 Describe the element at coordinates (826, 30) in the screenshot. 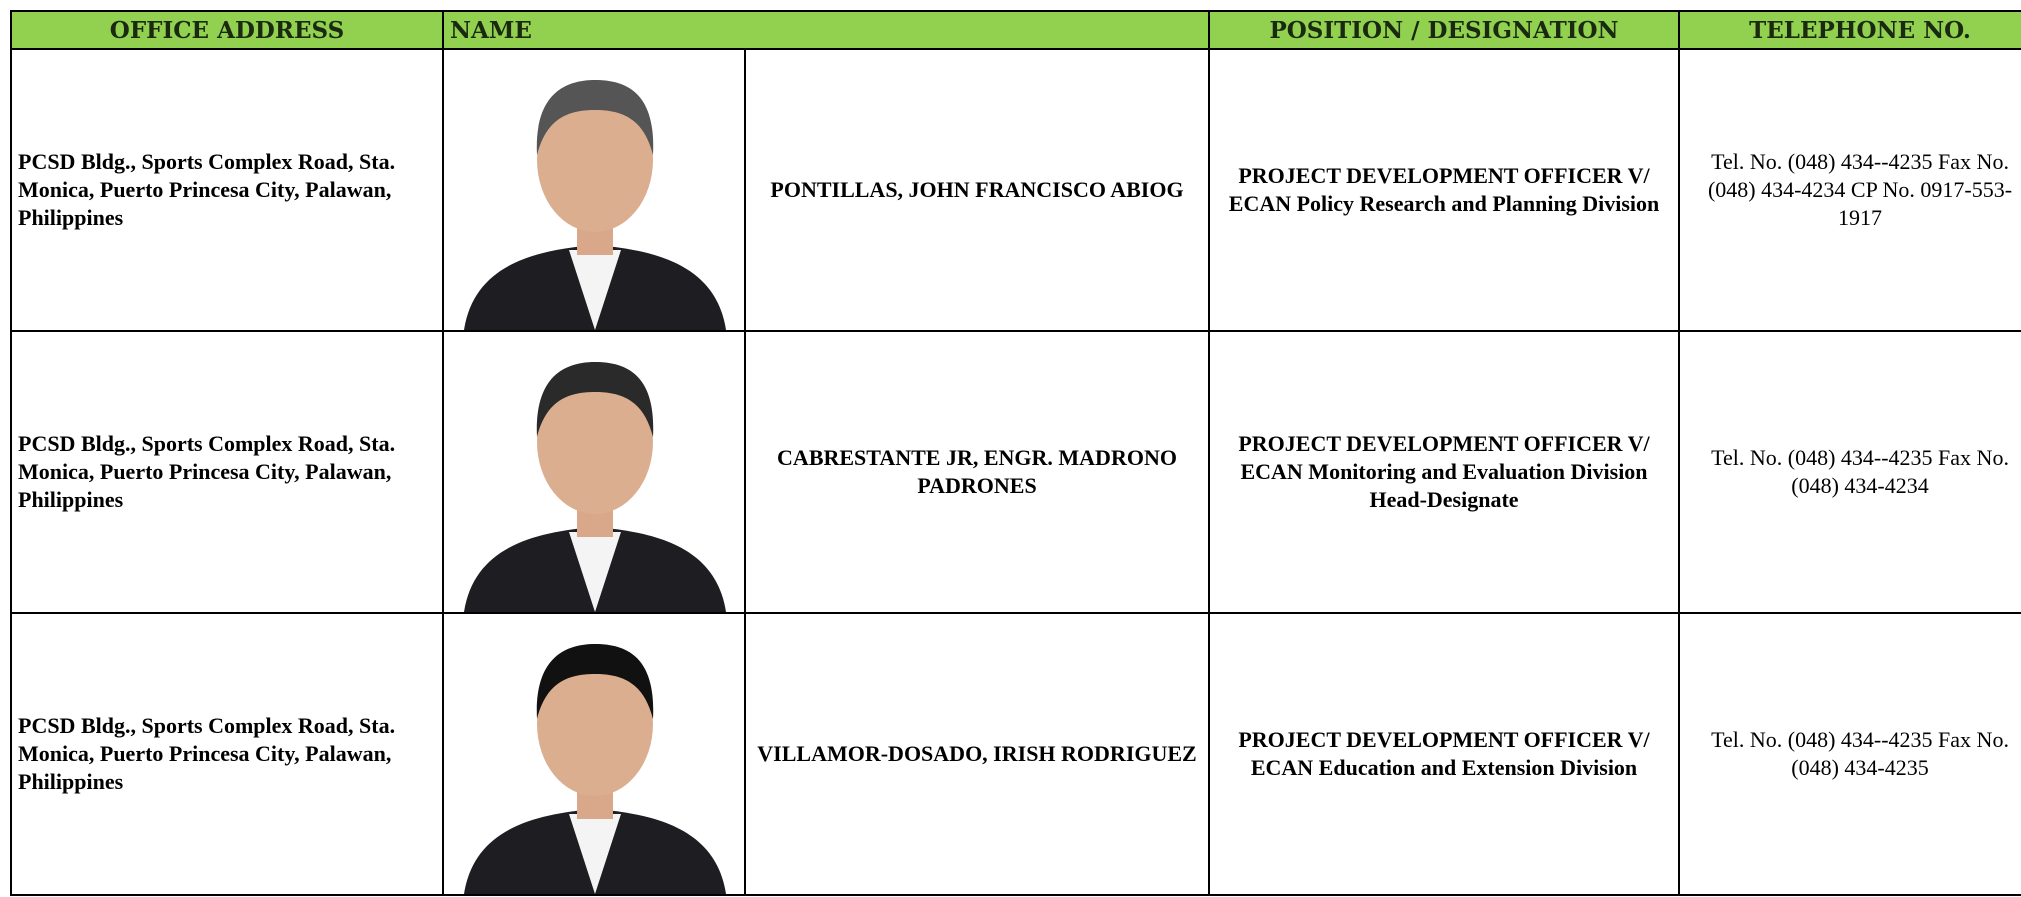

I see `header-cell: NAME` at that location.